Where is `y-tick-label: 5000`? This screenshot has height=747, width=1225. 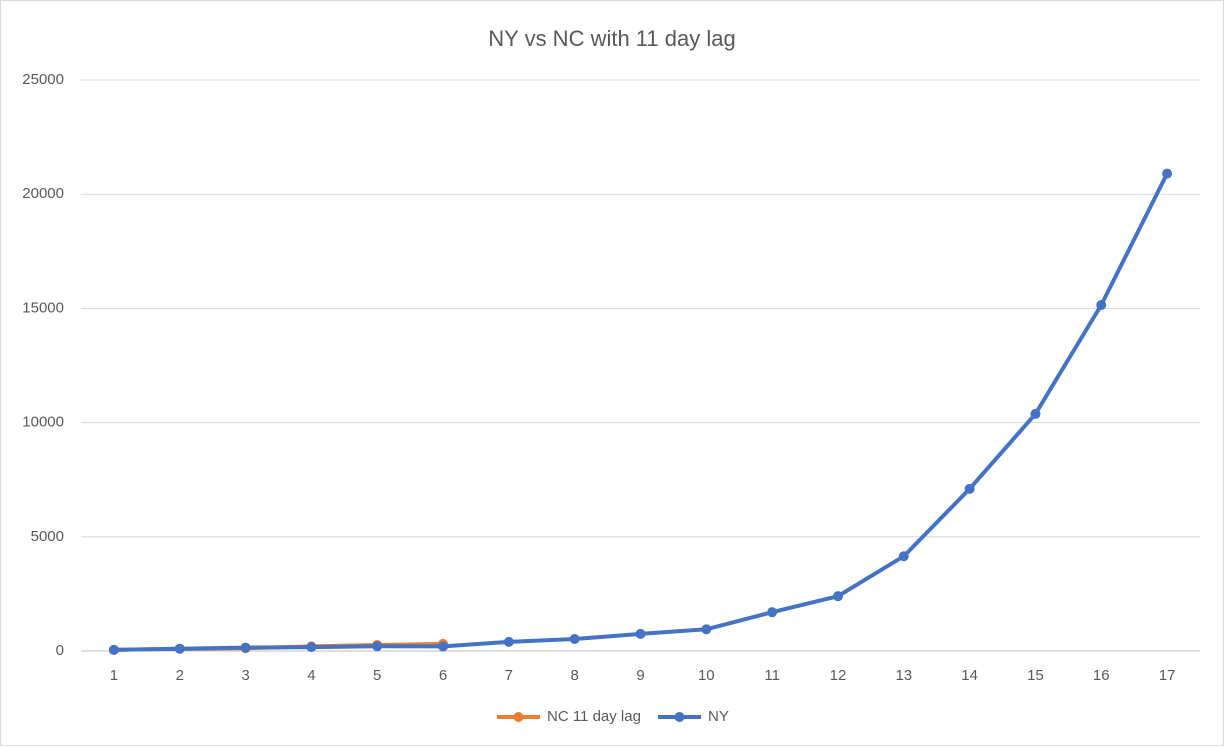
y-tick-label: 5000 is located at coordinates (47, 536).